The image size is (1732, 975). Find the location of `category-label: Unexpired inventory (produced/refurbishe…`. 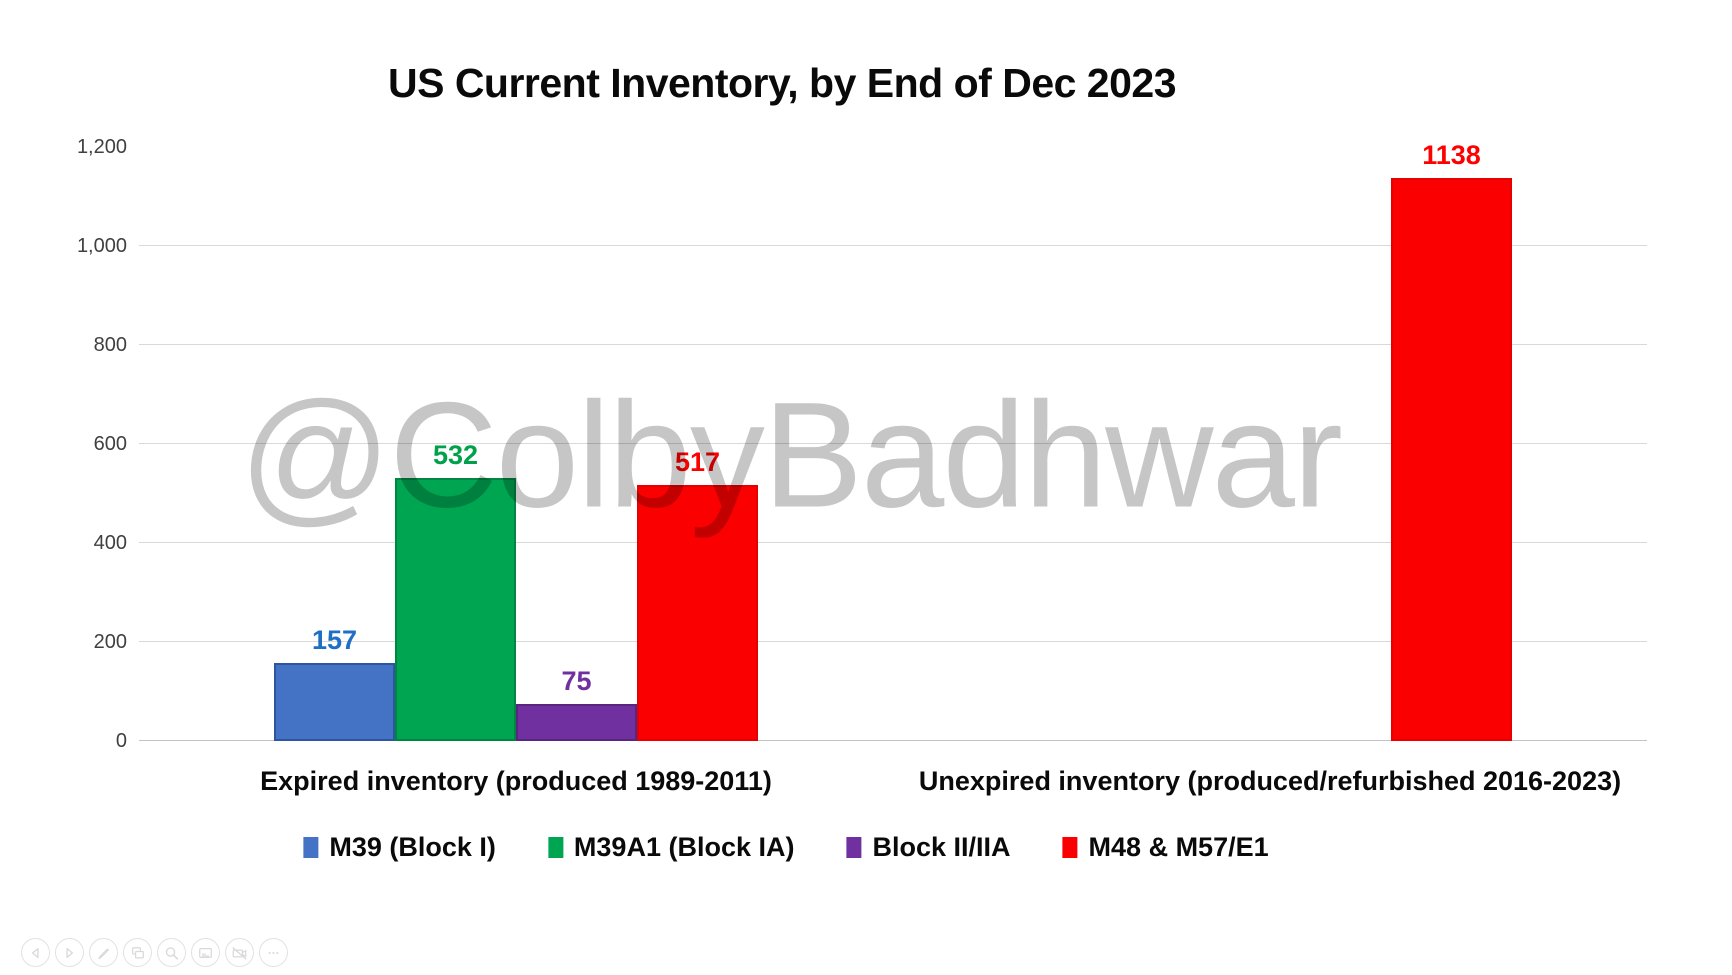

category-label: Unexpired inventory (produced/refurbishe… is located at coordinates (1270, 781).